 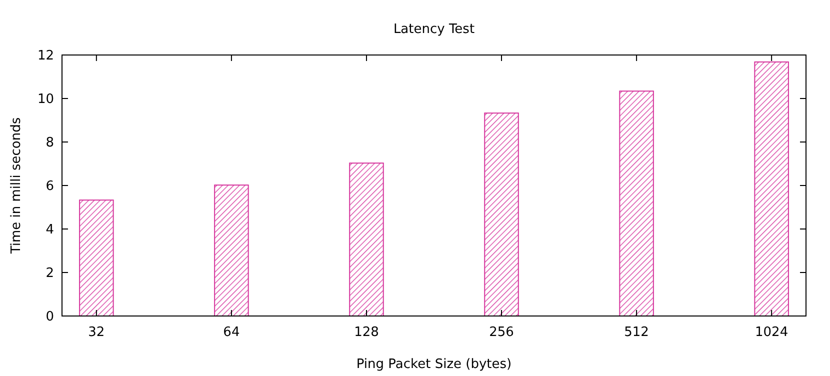 I want to click on chart-title: Latency Test, so click(x=434, y=29).